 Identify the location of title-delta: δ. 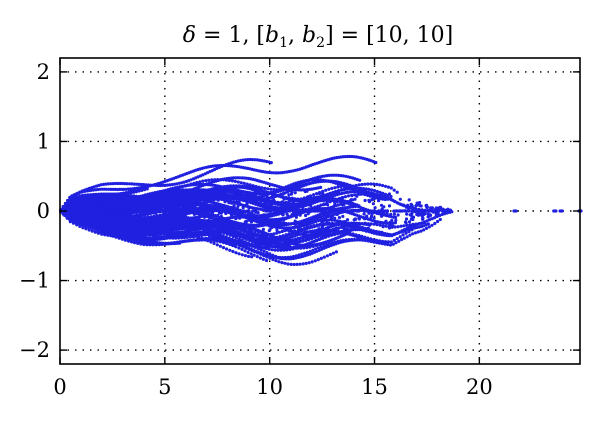
(189, 35).